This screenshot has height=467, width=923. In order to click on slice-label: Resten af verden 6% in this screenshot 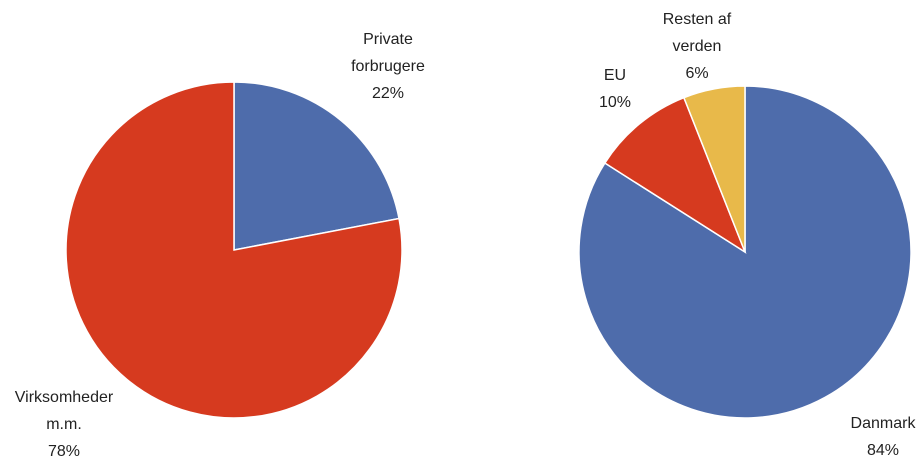, I will do `click(697, 46)`.